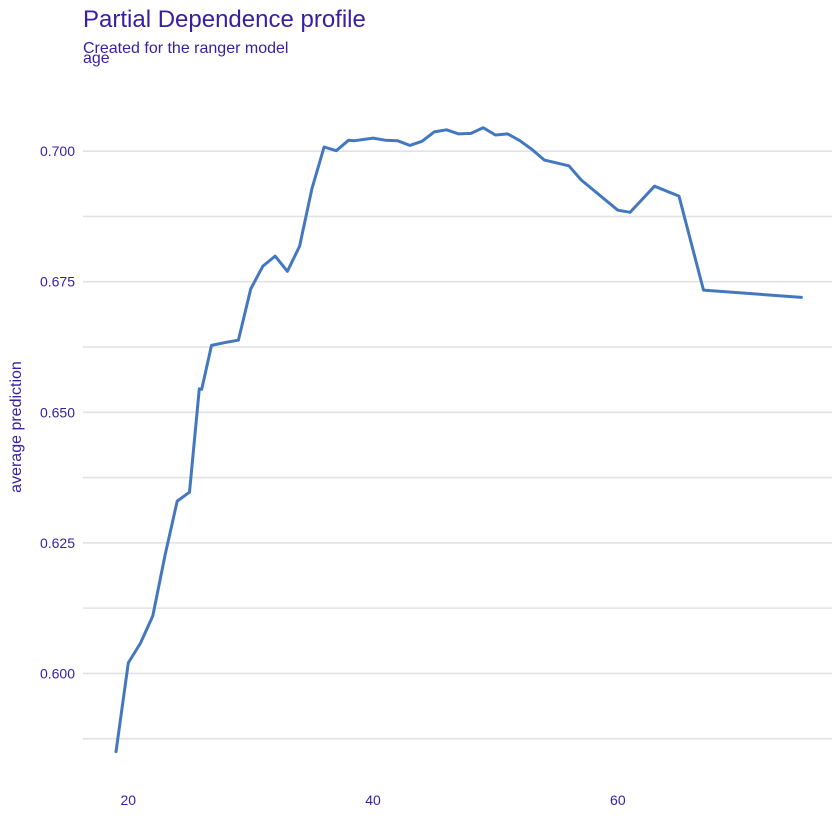  Describe the element at coordinates (618, 800) in the screenshot. I see `x-tick-label: 60` at that location.